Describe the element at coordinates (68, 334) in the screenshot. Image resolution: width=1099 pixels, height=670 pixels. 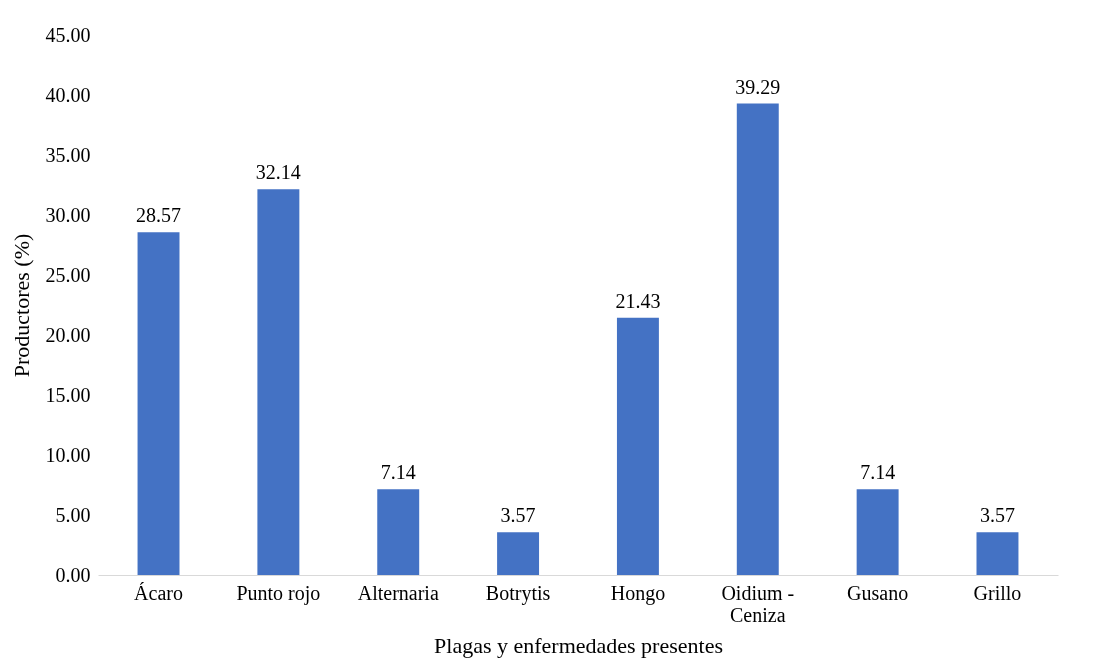
I see `y-tick-label: 20.00` at that location.